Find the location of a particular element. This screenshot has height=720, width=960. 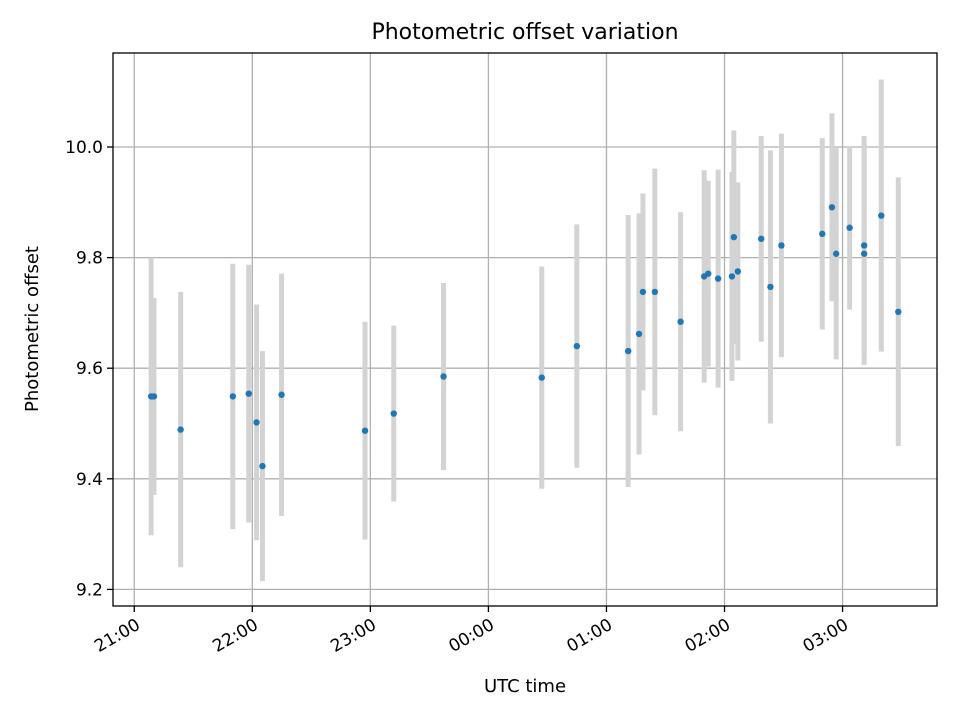

y-axis-ticks: 9.2 9.4 9.6 9.8 10.0 is located at coordinates (89, 369).